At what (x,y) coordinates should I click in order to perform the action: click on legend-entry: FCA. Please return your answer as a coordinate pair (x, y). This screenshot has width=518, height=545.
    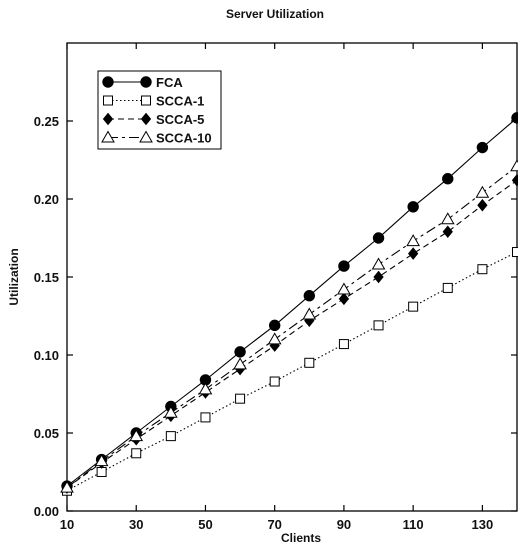
    Looking at the image, I should click on (142, 82).